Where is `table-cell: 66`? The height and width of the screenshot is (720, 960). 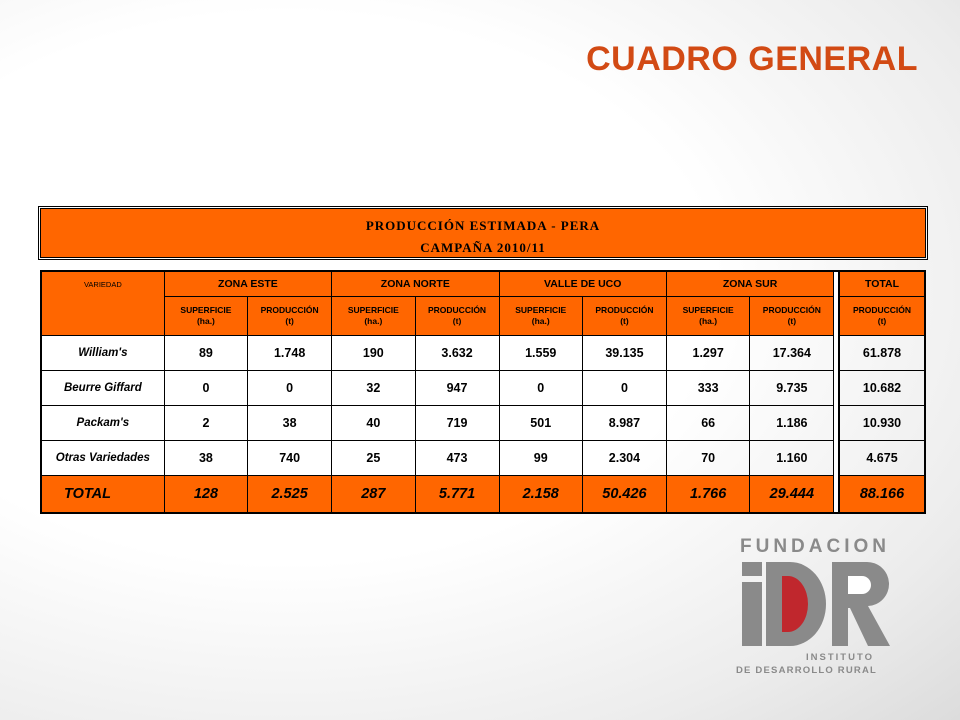 table-cell: 66 is located at coordinates (708, 423).